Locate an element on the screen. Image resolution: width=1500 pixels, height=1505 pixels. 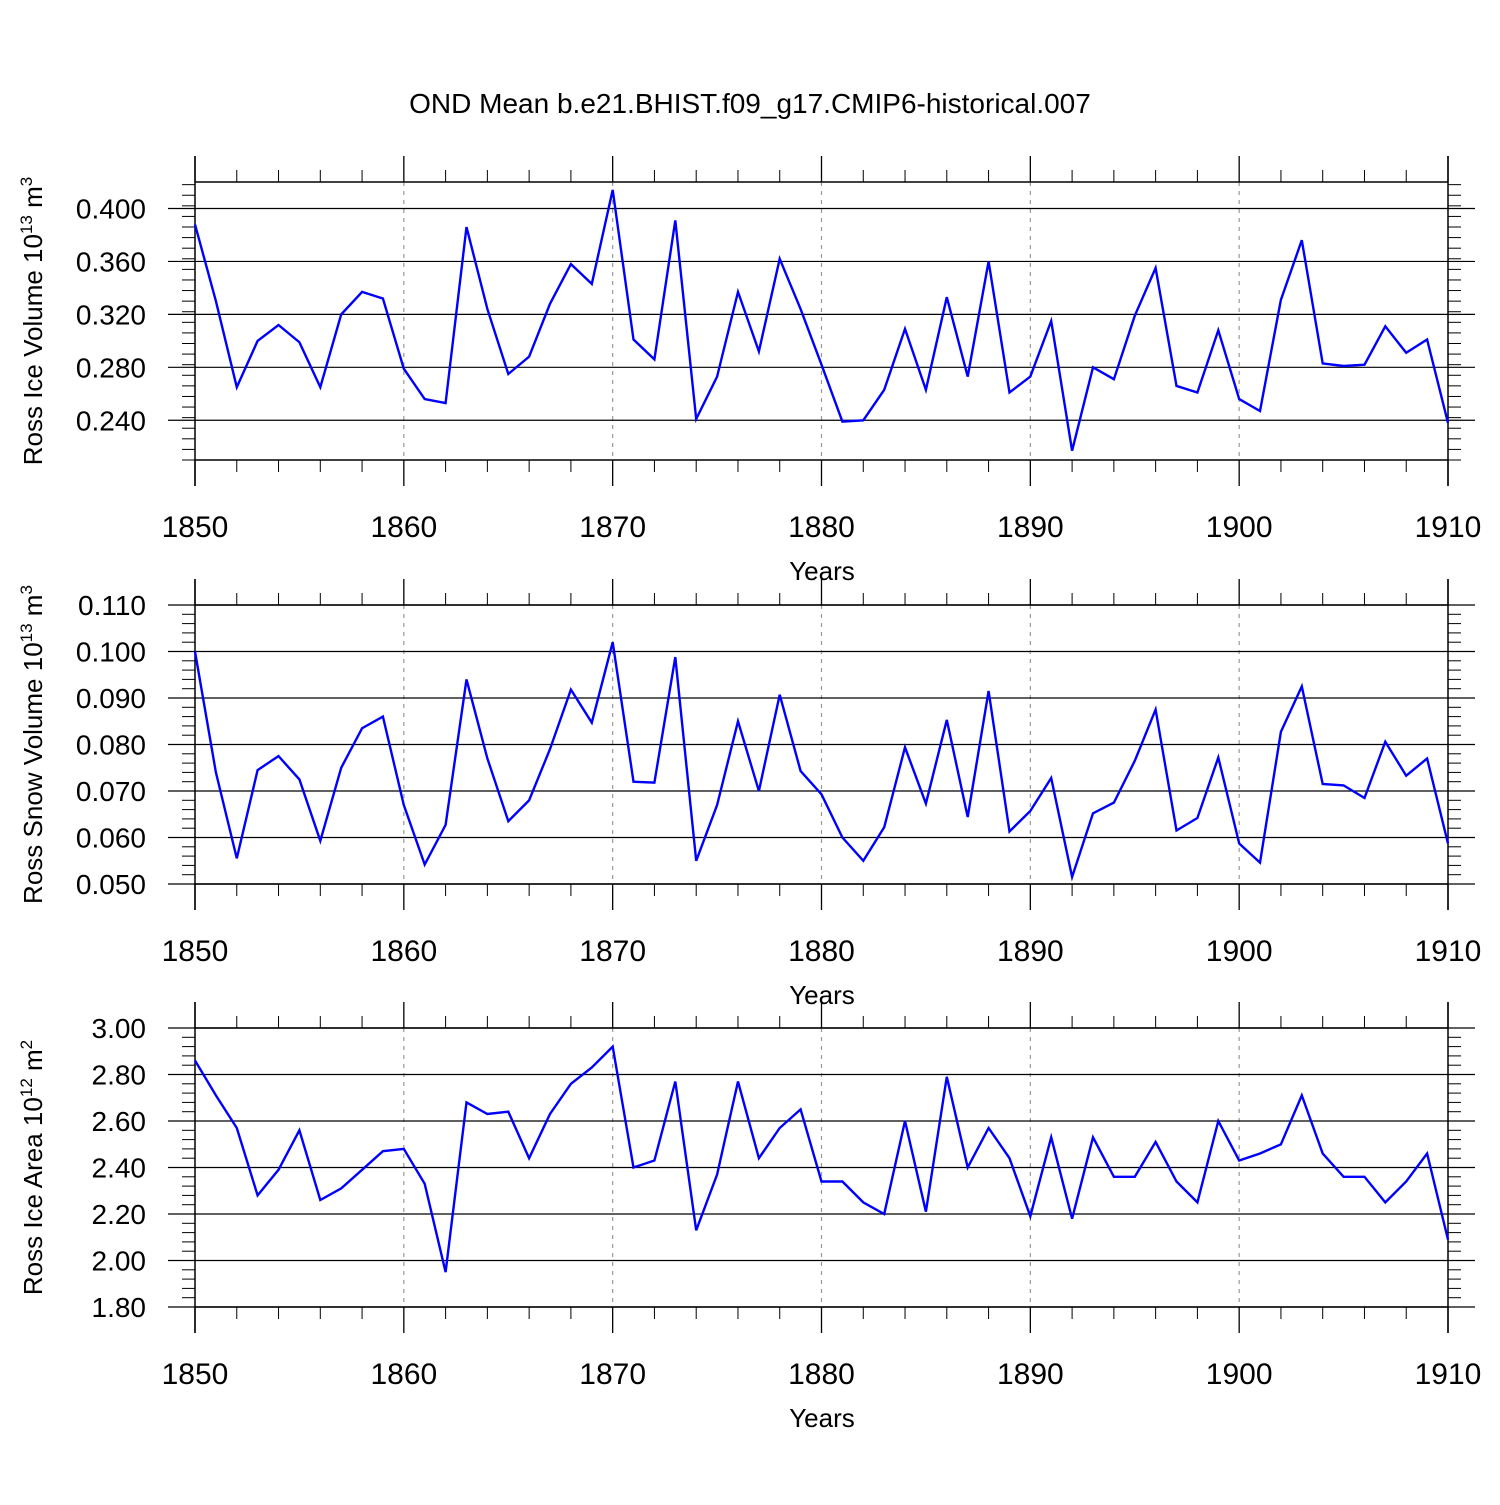
panel-2-xtick-label: 1890 is located at coordinates (1030, 951).